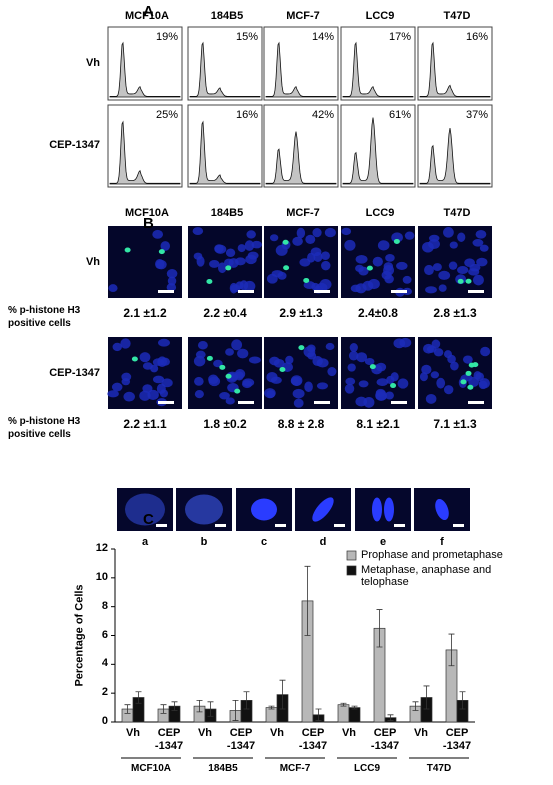 The width and height of the screenshot is (553, 785). I want to click on group-label: T47D, so click(439, 768).